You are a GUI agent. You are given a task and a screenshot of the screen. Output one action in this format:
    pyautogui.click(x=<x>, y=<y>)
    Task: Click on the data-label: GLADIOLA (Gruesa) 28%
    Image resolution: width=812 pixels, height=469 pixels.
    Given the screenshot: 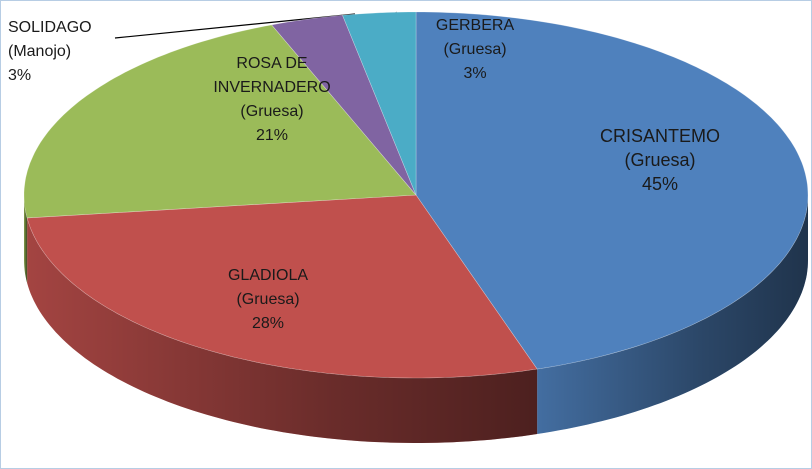 What is the action you would take?
    pyautogui.click(x=268, y=300)
    